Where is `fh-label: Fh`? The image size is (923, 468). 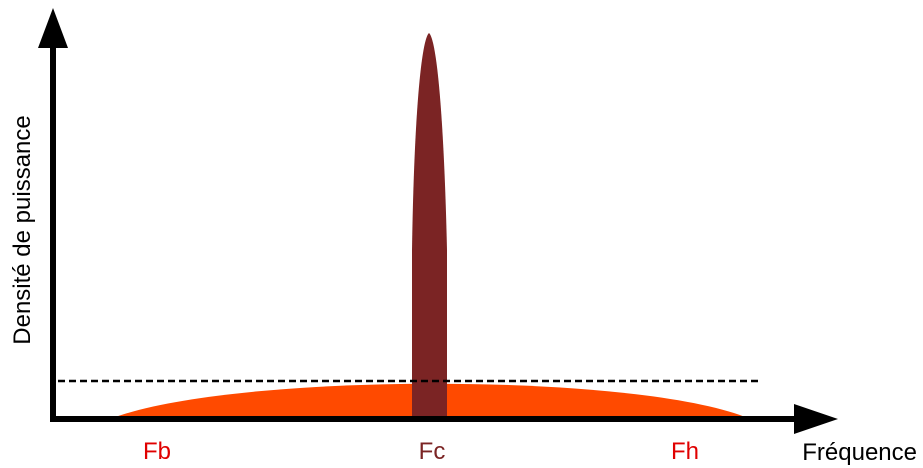 fh-label: Fh is located at coordinates (685, 451).